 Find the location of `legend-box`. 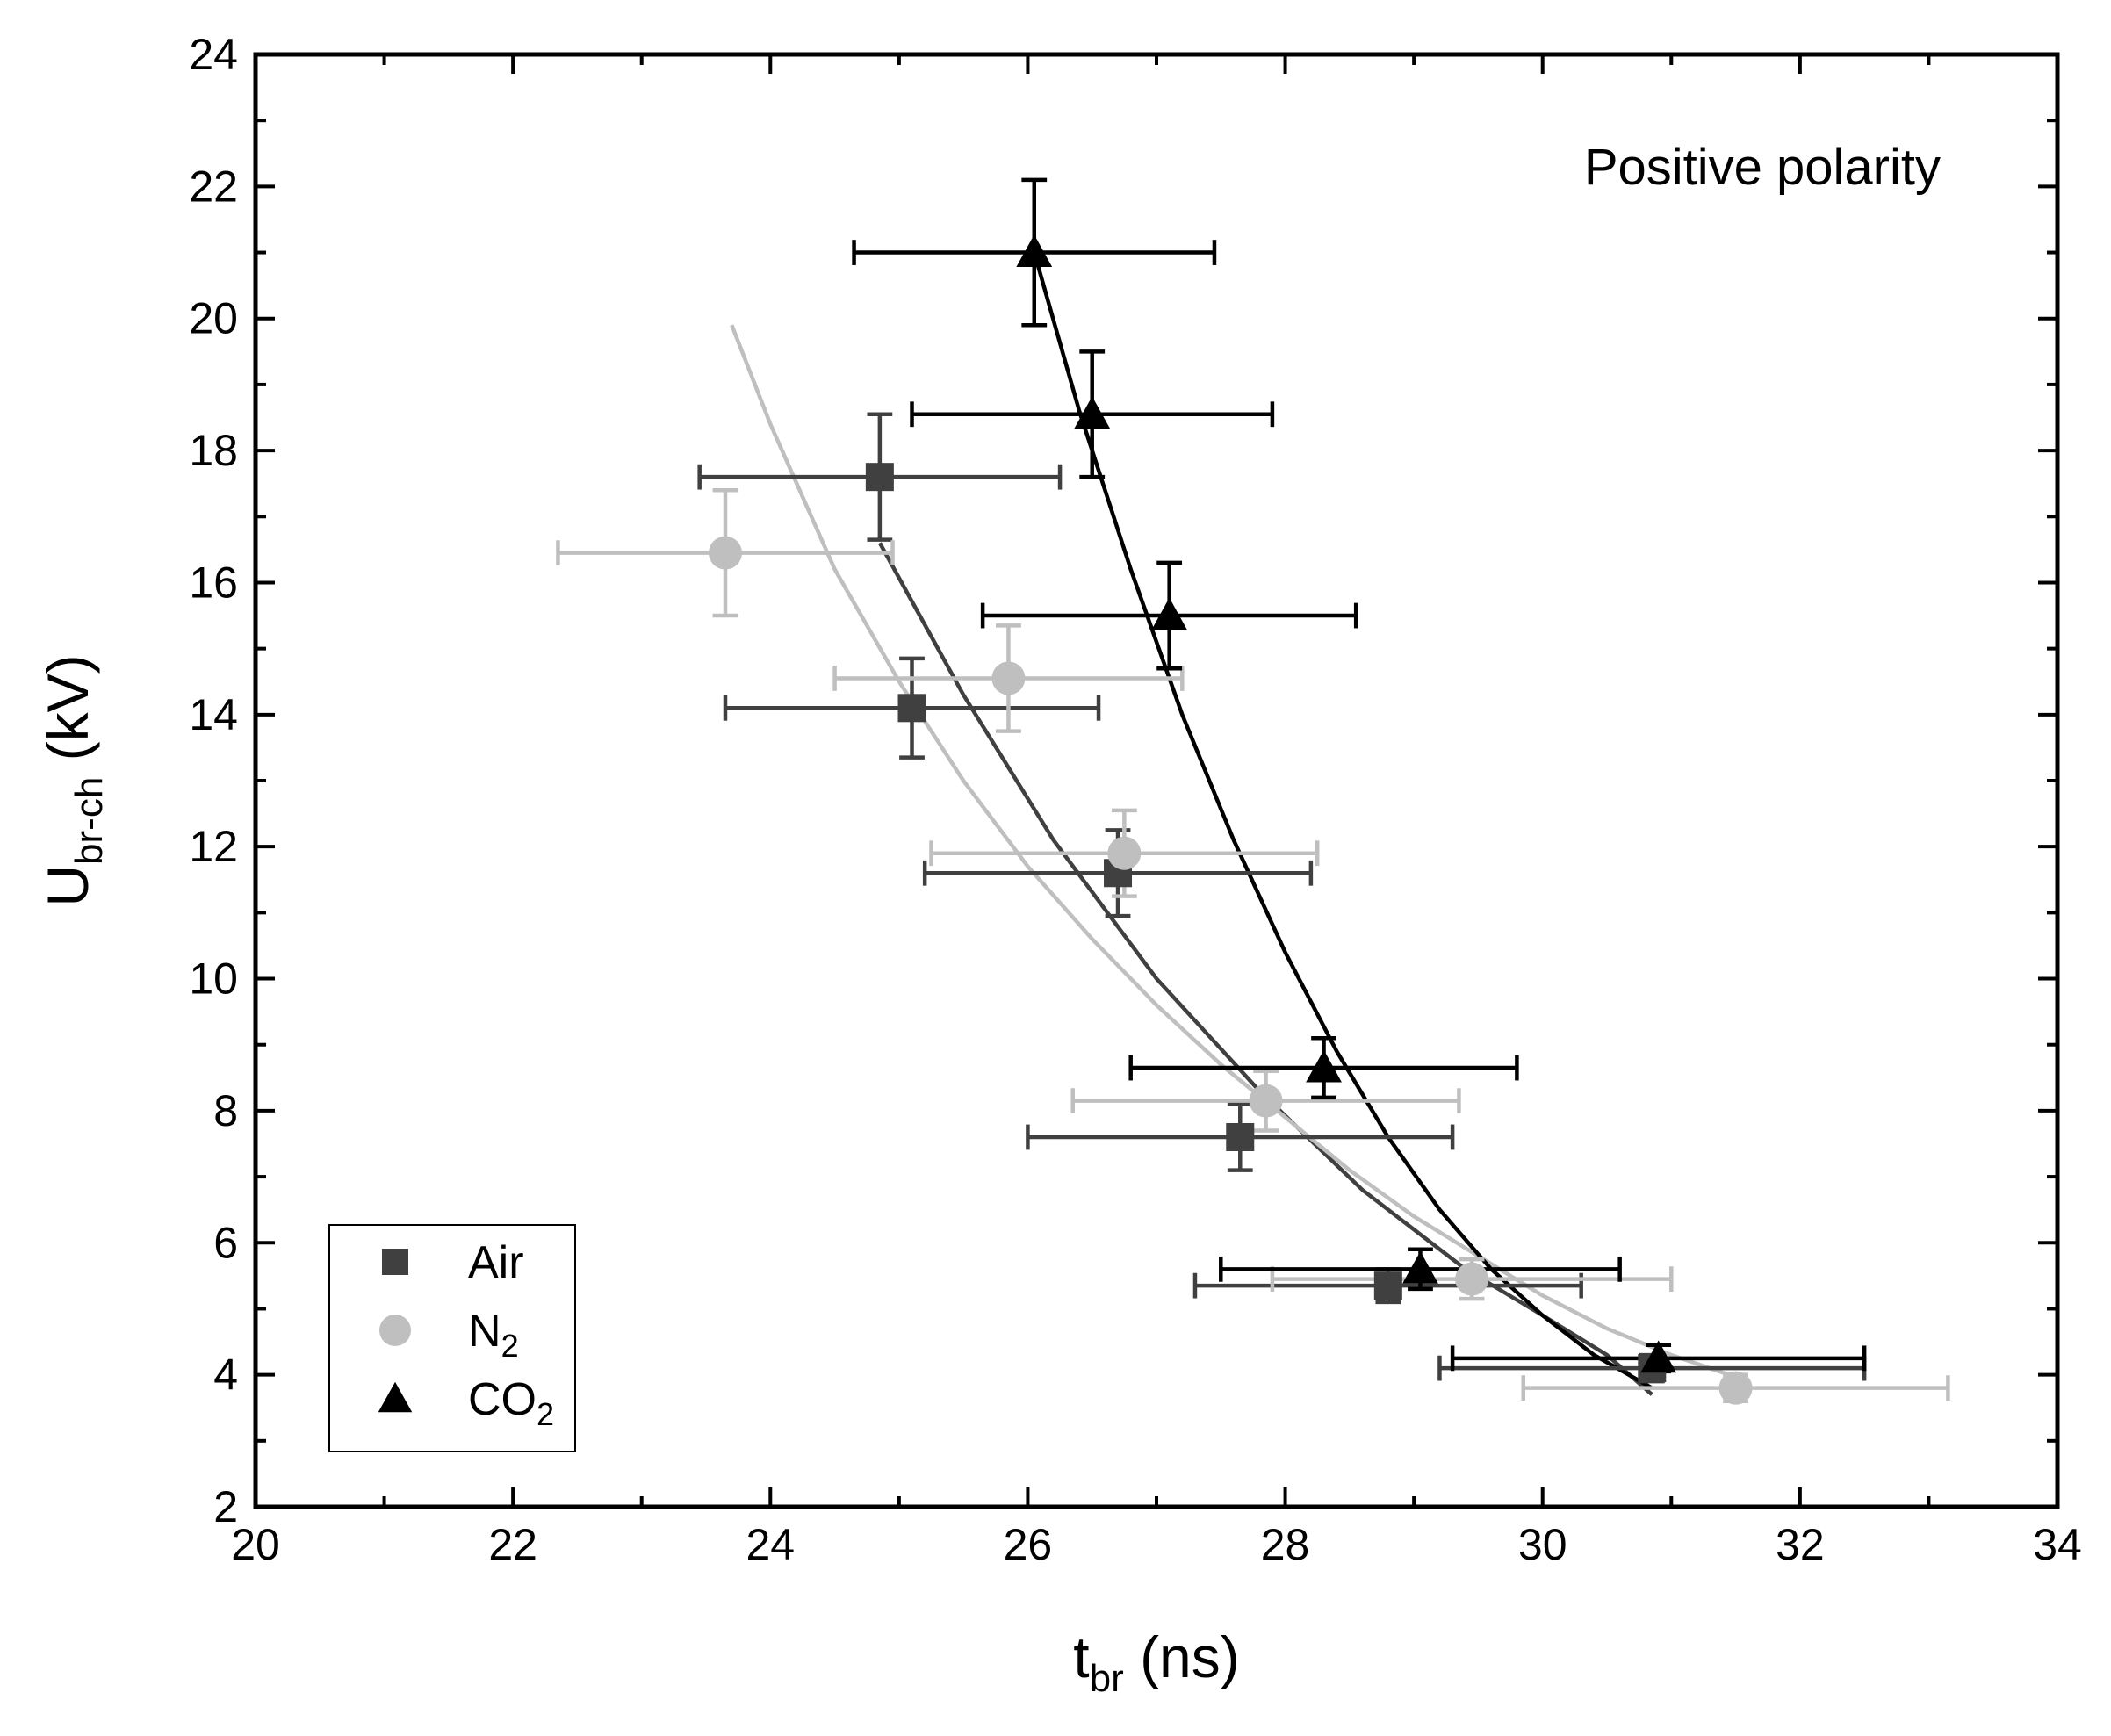

legend-box is located at coordinates (452, 1338).